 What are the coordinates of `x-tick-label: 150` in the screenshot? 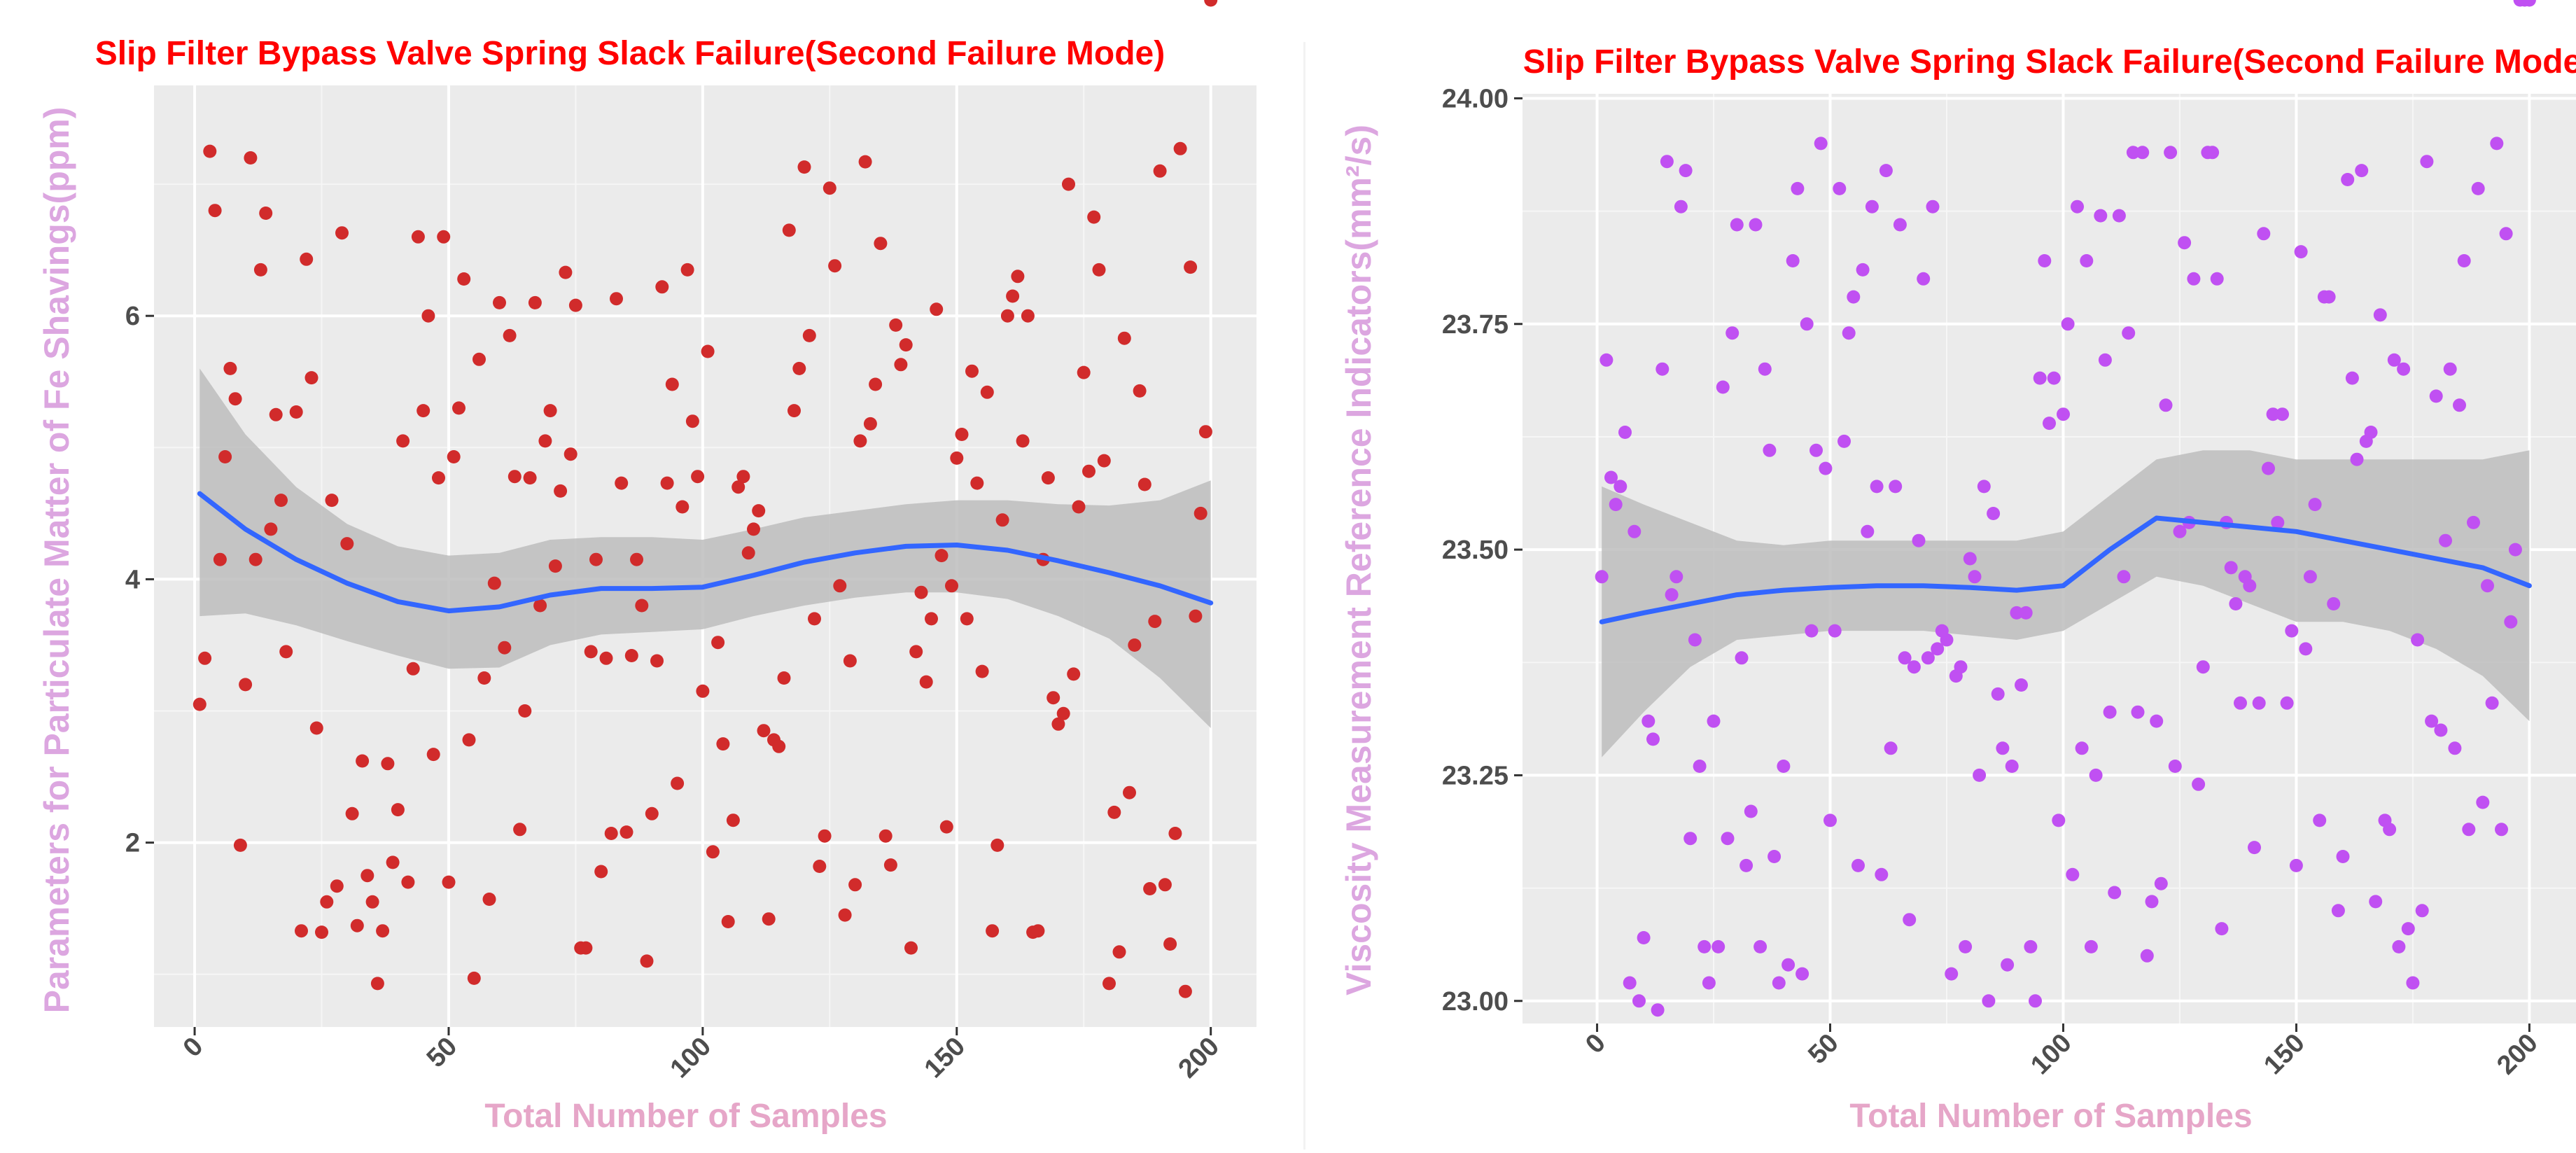 It's located at (2284, 1054).